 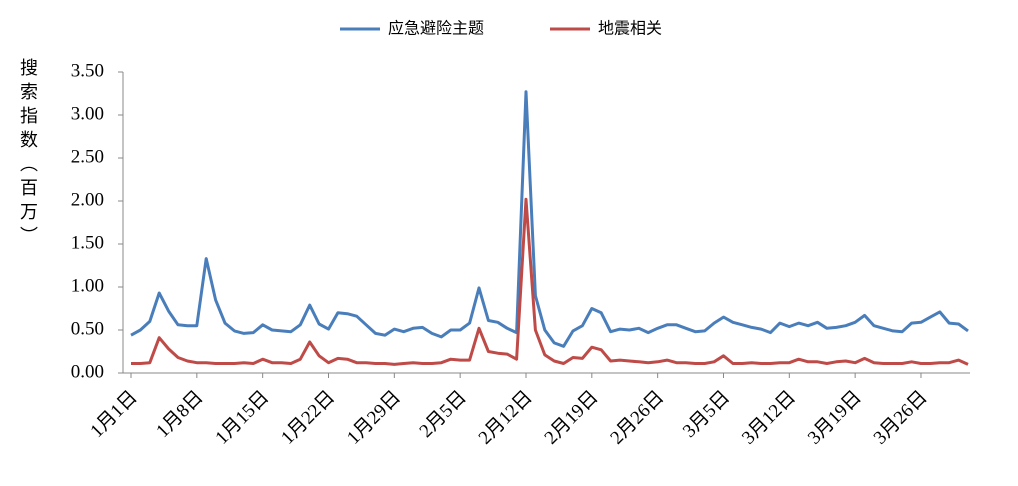 What do you see at coordinates (769, 418) in the screenshot?
I see `x-tick-label: 3月12日` at bounding box center [769, 418].